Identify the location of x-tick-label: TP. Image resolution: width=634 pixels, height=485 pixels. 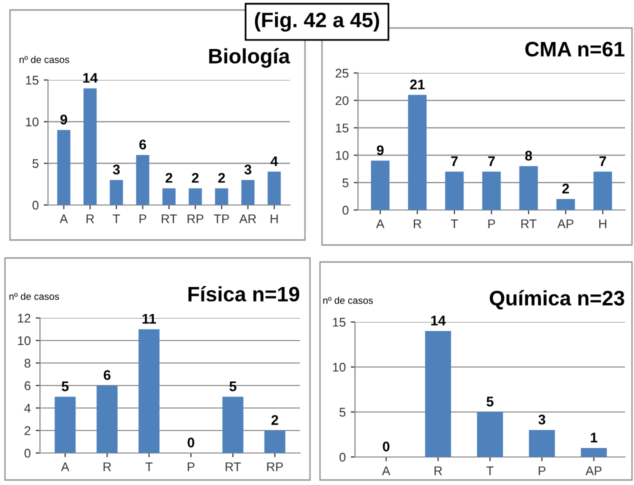
(221, 219).